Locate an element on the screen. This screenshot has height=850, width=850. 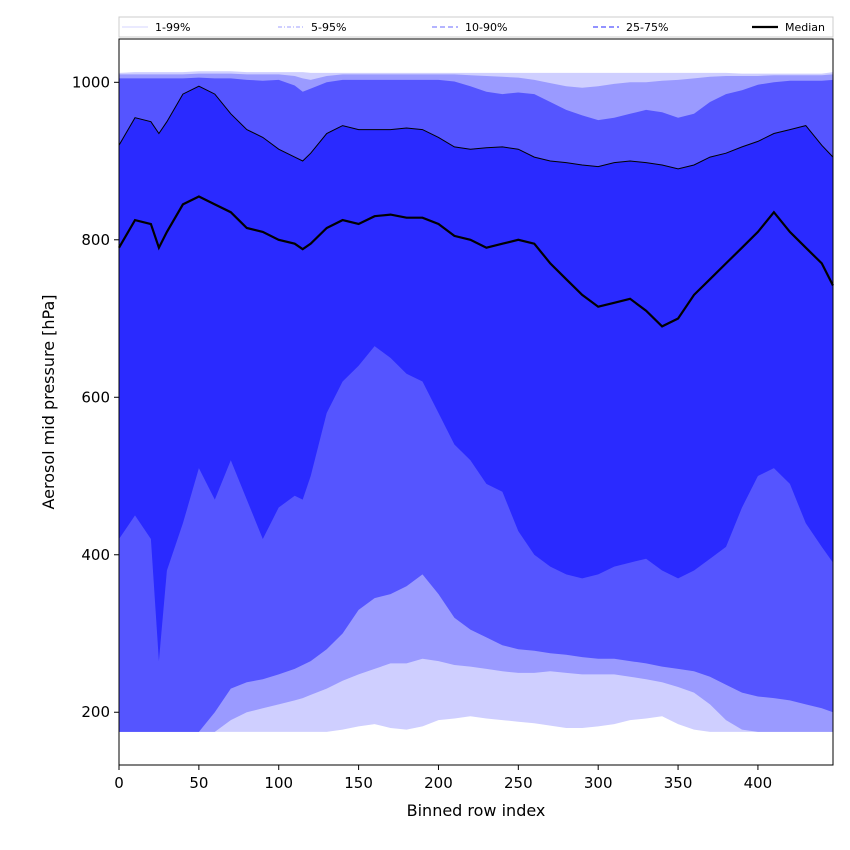
median-line is located at coordinates (476, 261).